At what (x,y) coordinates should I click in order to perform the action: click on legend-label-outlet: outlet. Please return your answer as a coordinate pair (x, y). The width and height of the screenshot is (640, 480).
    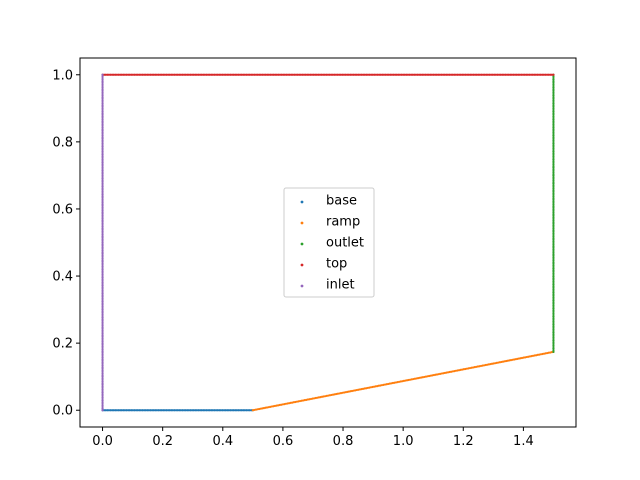
    Looking at the image, I should click on (345, 243).